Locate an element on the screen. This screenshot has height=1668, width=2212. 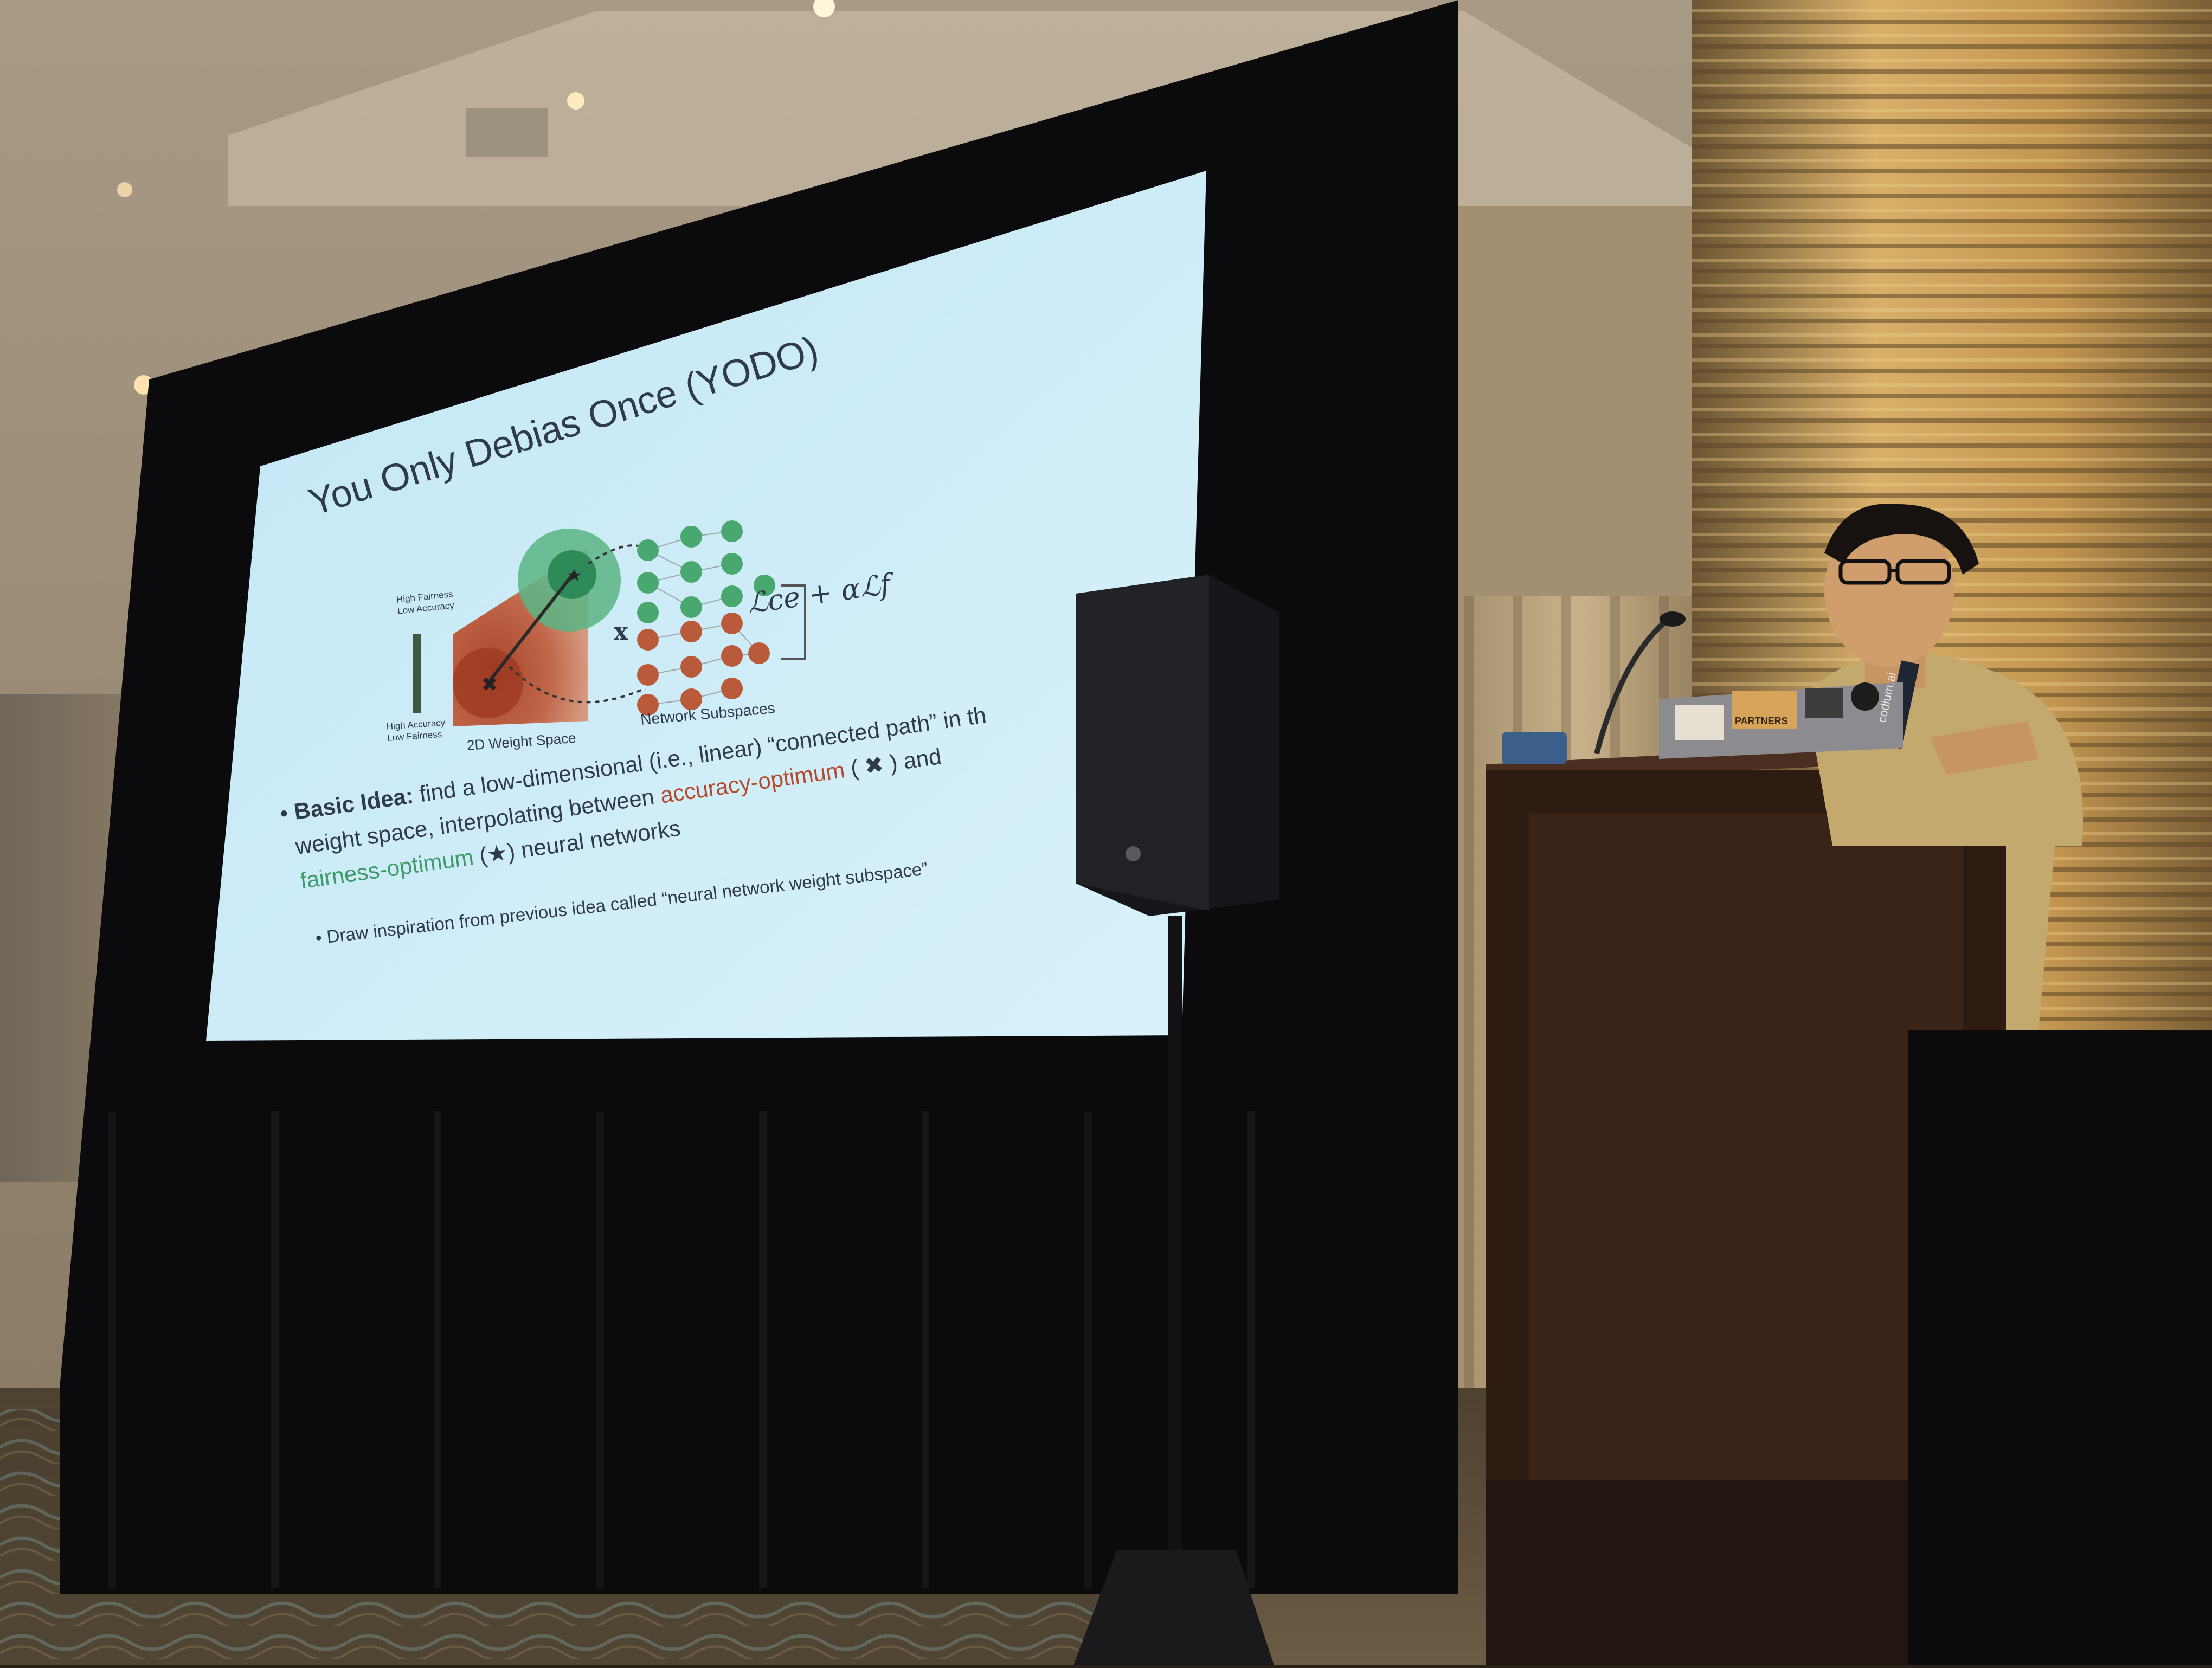
network-subspaces is located at coordinates (721, 618).